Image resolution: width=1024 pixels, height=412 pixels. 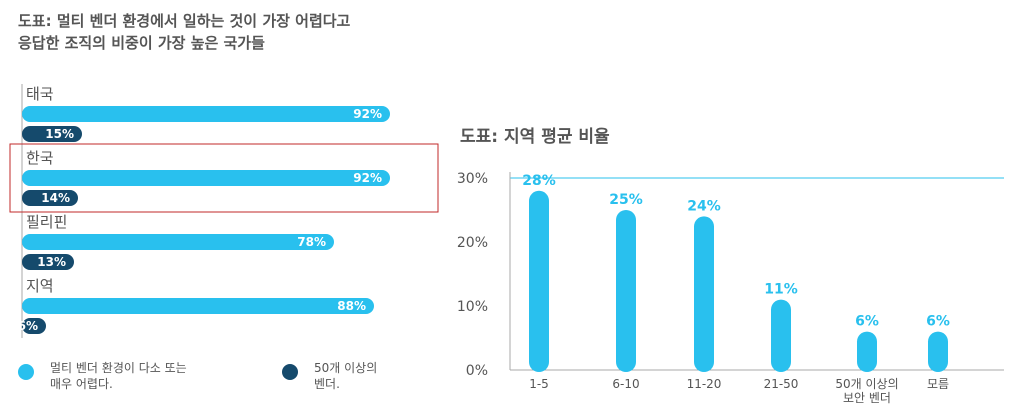 What do you see at coordinates (26, 372) in the screenshot?
I see `legend-swatch-light` at bounding box center [26, 372].